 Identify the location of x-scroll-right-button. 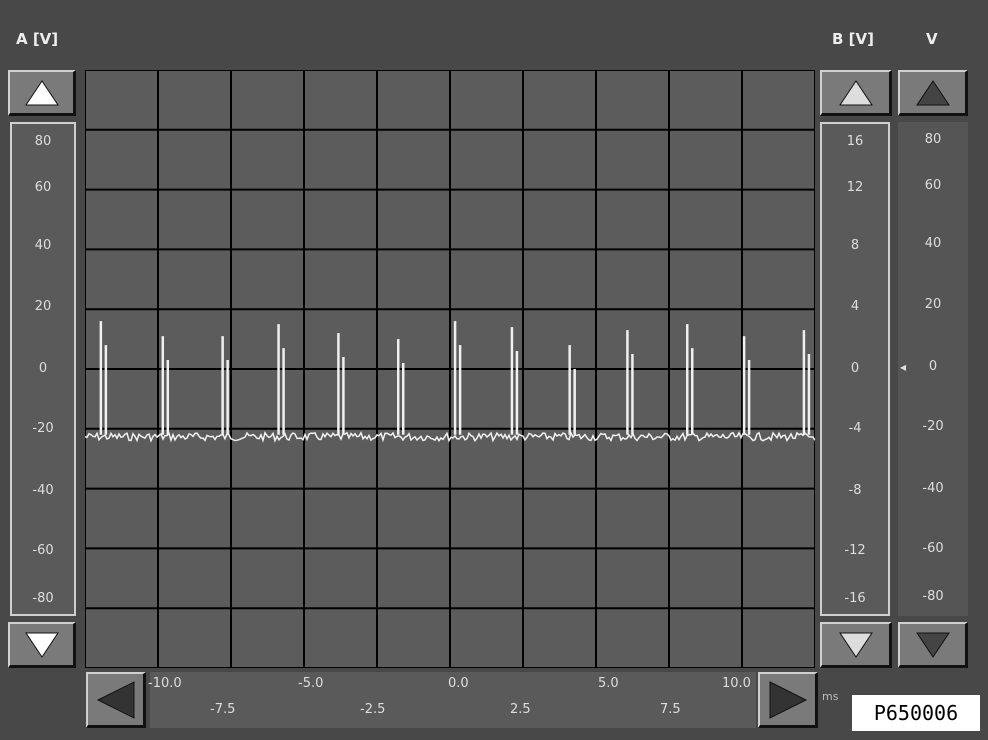
(788, 700).